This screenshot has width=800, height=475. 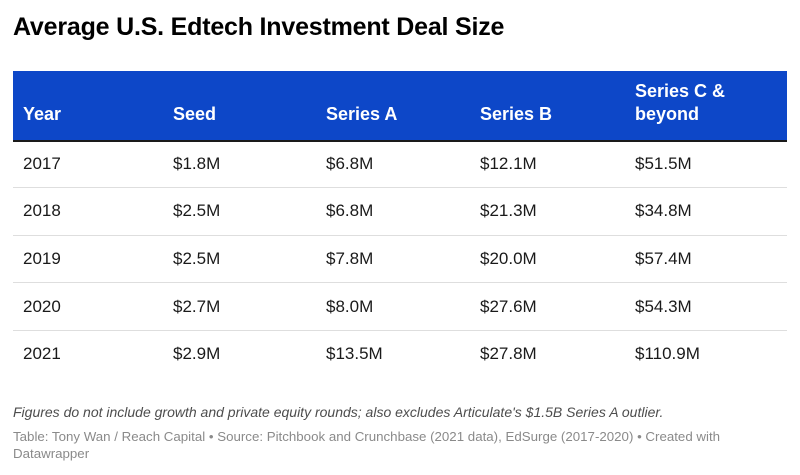 I want to click on table-row: 2017 $1.8M $6.8M $12.1M $51.5M, so click(x=400, y=164).